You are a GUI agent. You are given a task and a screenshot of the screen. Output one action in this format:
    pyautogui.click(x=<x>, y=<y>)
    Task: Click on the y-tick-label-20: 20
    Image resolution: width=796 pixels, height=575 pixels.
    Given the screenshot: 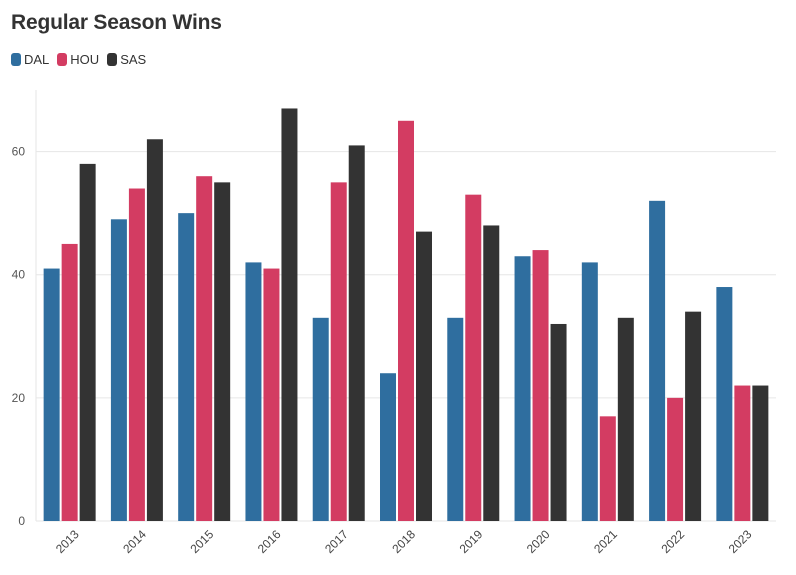 What is the action you would take?
    pyautogui.click(x=19, y=398)
    